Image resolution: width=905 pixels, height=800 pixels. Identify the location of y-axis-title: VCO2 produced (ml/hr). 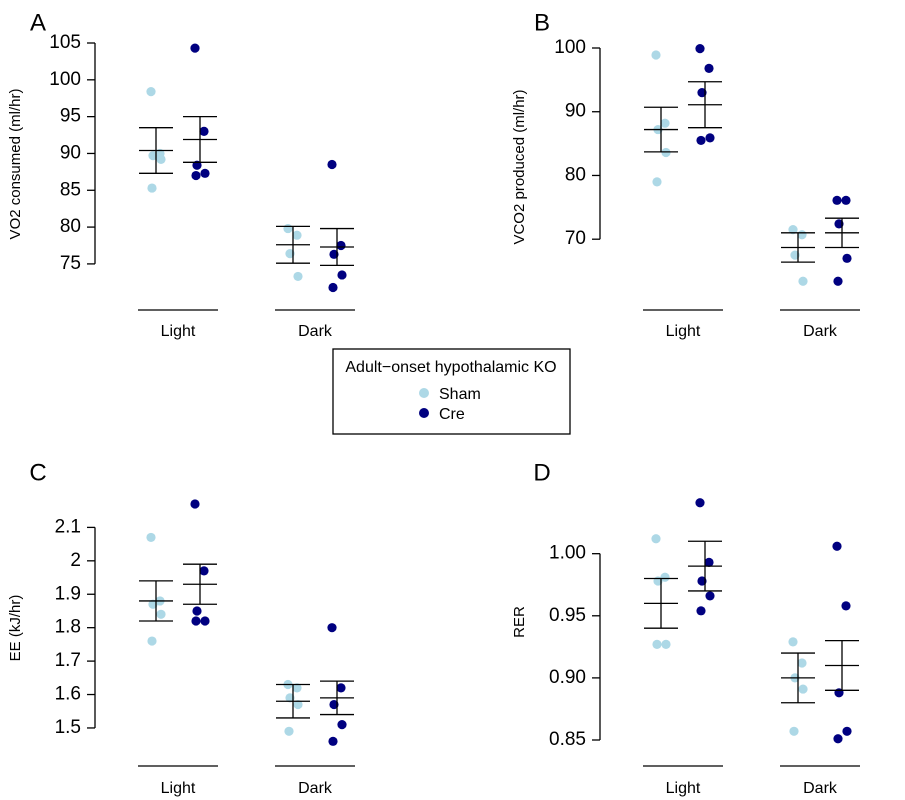
(519, 166).